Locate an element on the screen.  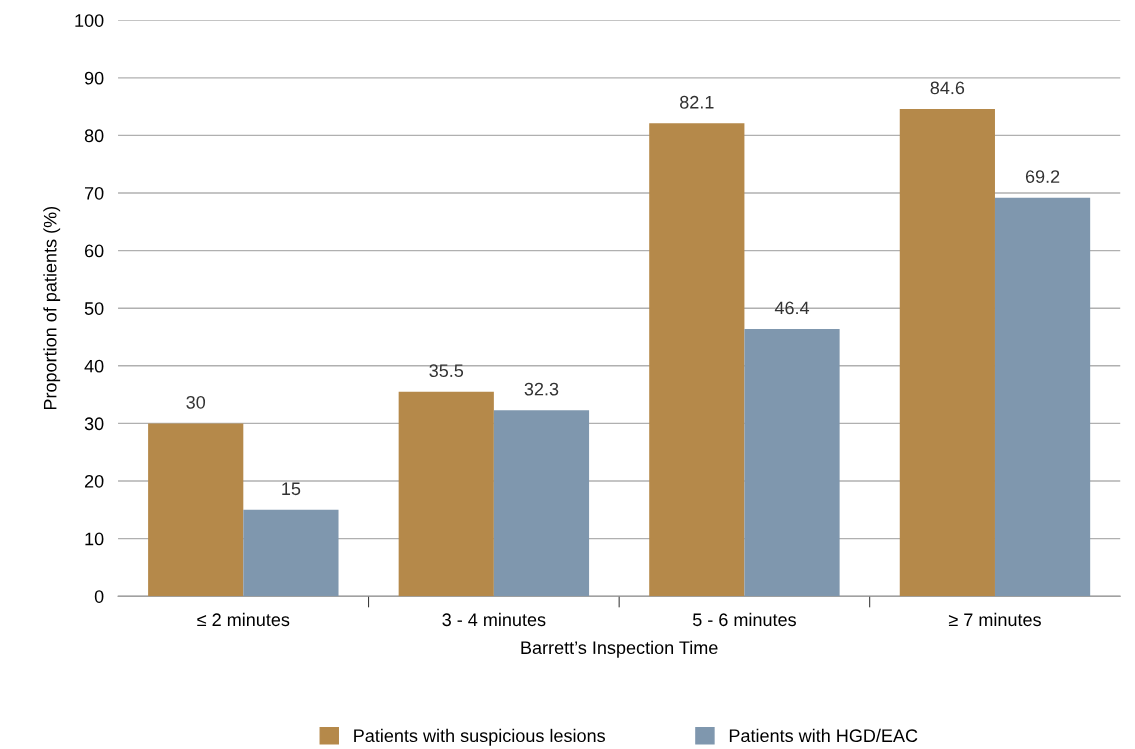
y-tick-label: 60 is located at coordinates (94, 251).